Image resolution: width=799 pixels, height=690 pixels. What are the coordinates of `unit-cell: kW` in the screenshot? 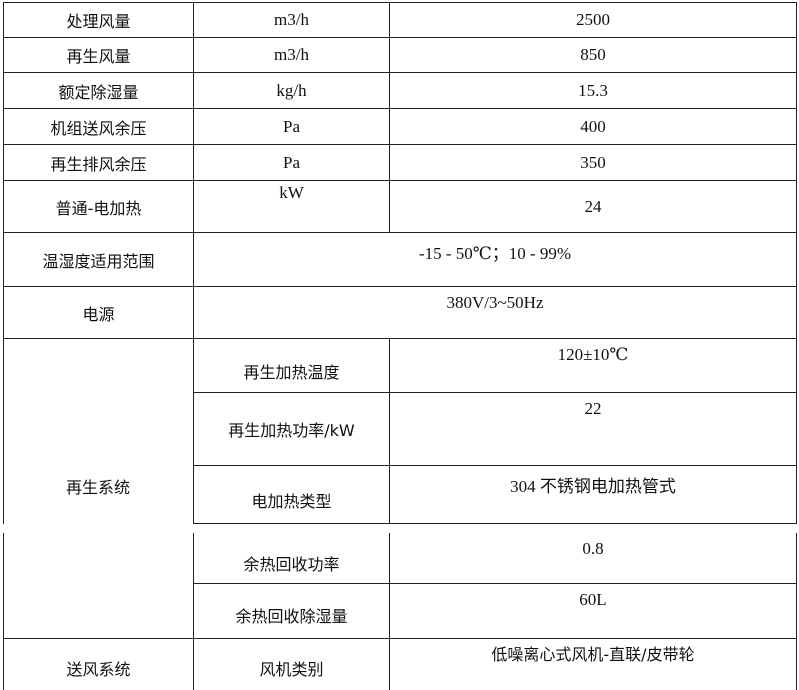 It's located at (291, 206).